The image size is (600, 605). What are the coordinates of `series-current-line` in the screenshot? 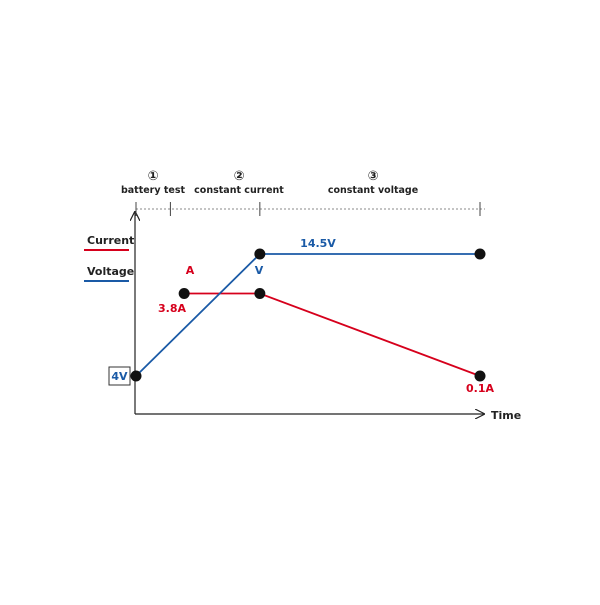 It's located at (332, 334).